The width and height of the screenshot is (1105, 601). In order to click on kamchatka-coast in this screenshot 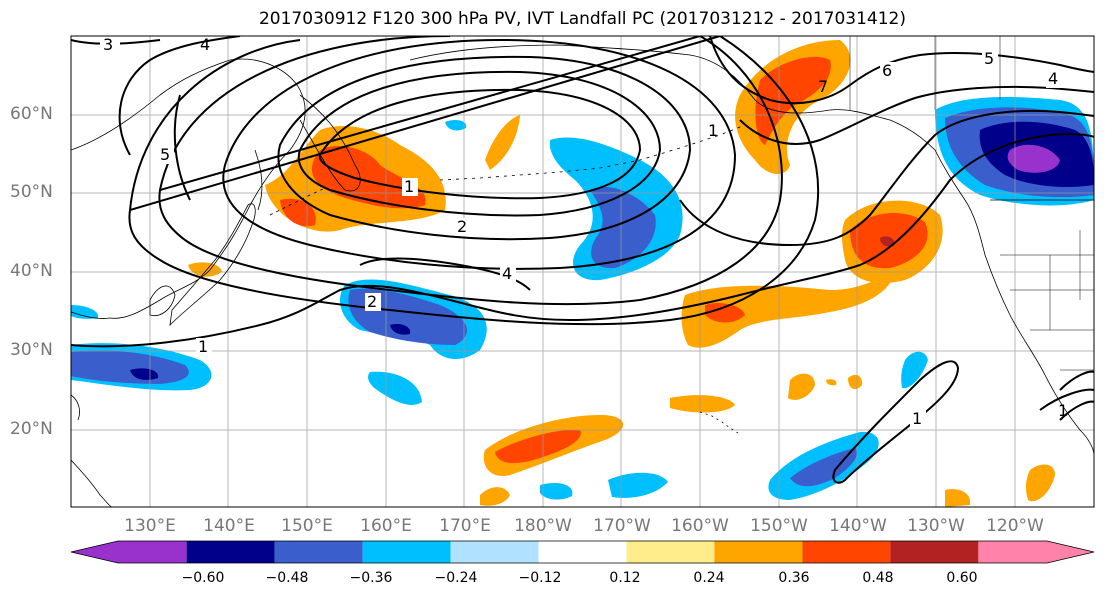, I will do `click(330, 143)`.